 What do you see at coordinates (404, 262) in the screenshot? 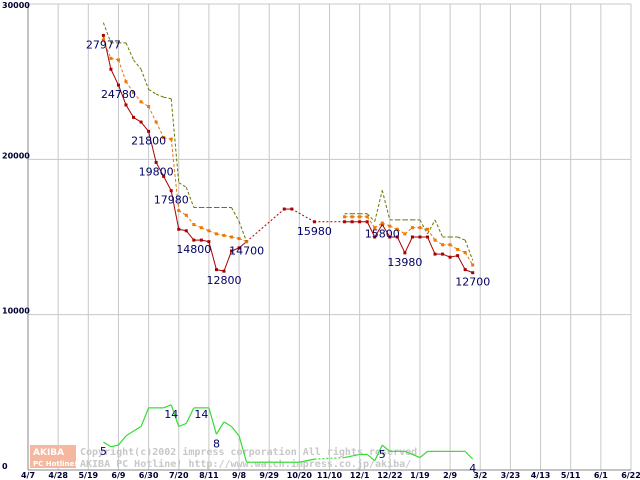
I see `price-data-label: 13980` at bounding box center [404, 262].